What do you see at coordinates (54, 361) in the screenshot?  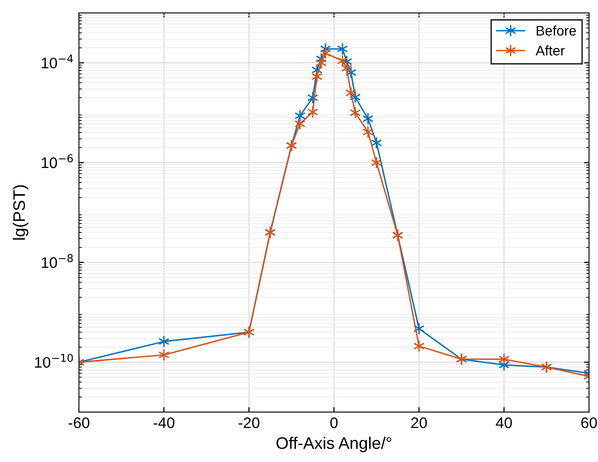 I see `y-tick-label: 10$^{−10}$` at bounding box center [54, 361].